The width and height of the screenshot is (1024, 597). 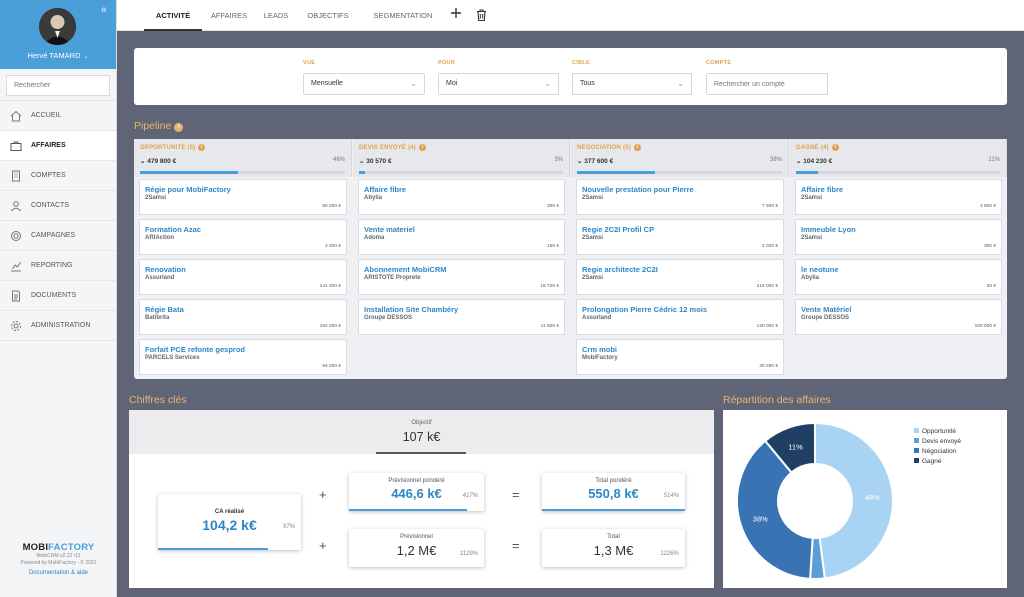 What do you see at coordinates (243, 197) in the screenshot?
I see `deal-card: Régie pour MobiFactory 2Samsi 80 000 €` at bounding box center [243, 197].